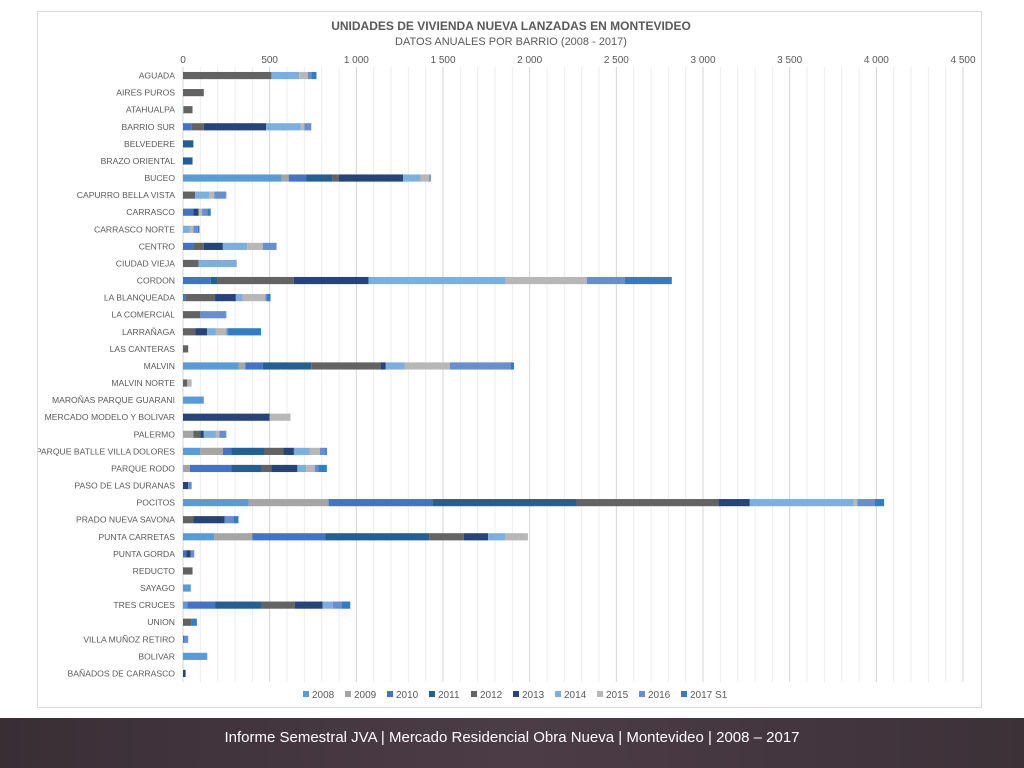 The height and width of the screenshot is (768, 1024). What do you see at coordinates (161, 622) in the screenshot?
I see `category-label: UNION` at bounding box center [161, 622].